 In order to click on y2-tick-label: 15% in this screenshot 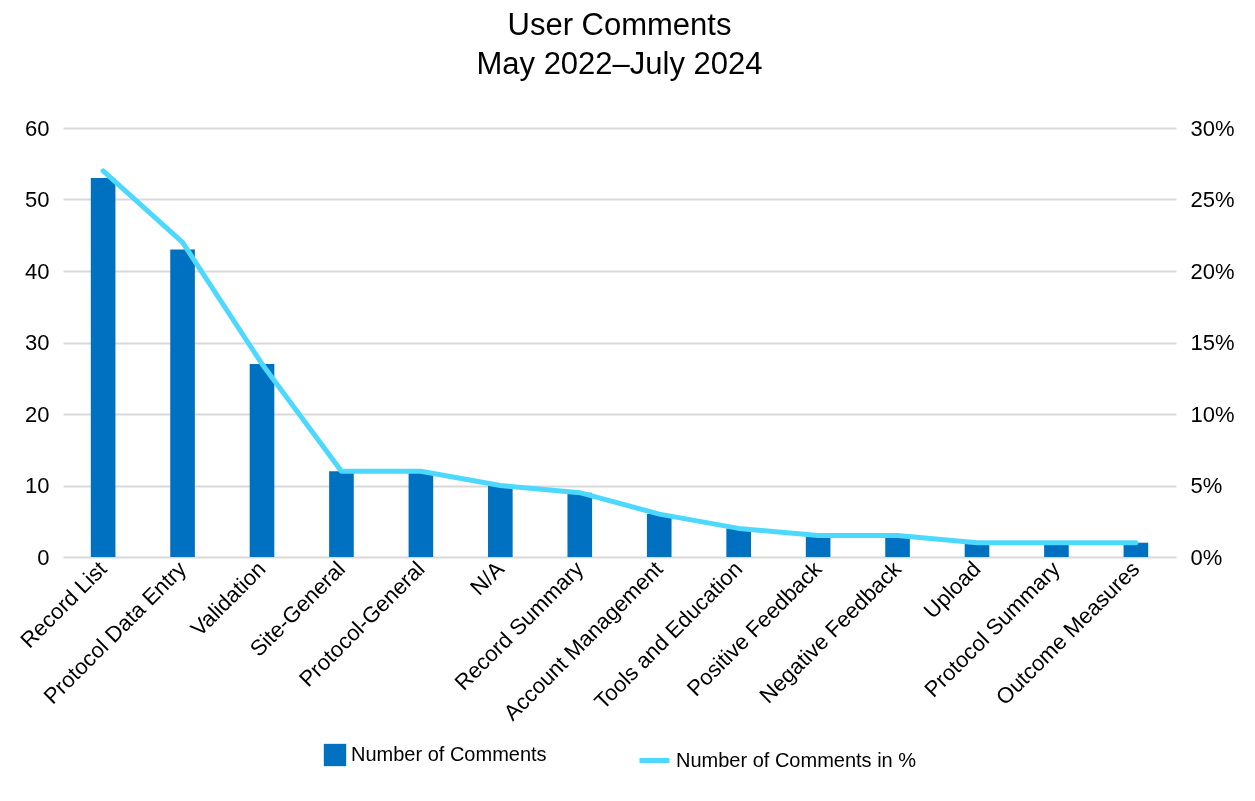, I will do `click(1212, 342)`.